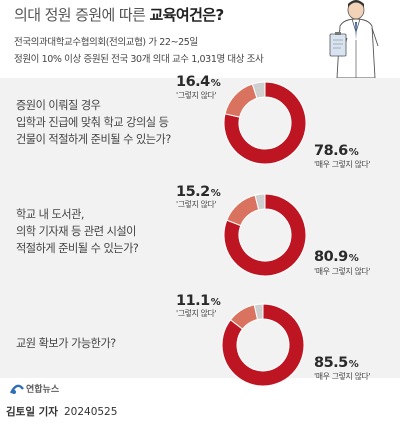  Describe the element at coordinates (50, 214) in the screenshot. I see `question-2-line-1: 학교 내 도서관,` at that location.